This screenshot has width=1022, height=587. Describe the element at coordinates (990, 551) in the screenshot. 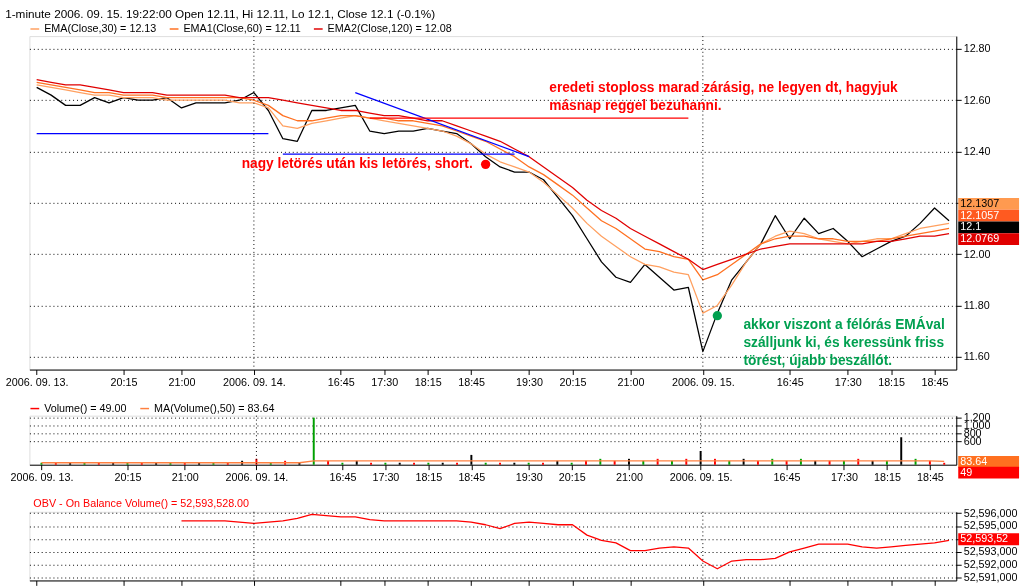

I see `y-tick-label: 52,593,000` at that location.